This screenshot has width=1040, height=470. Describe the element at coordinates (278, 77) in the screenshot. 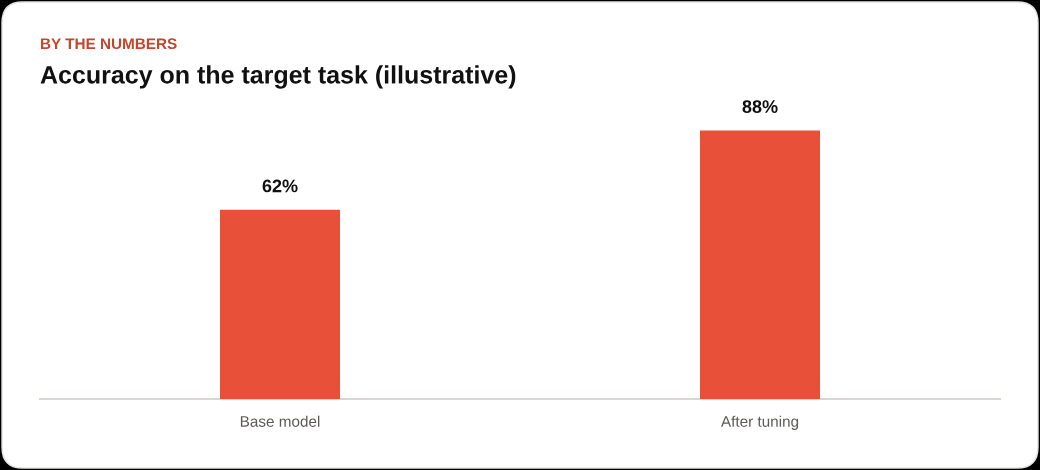

I see `chart-title: Accuracy on the target task (illustrative)` at that location.